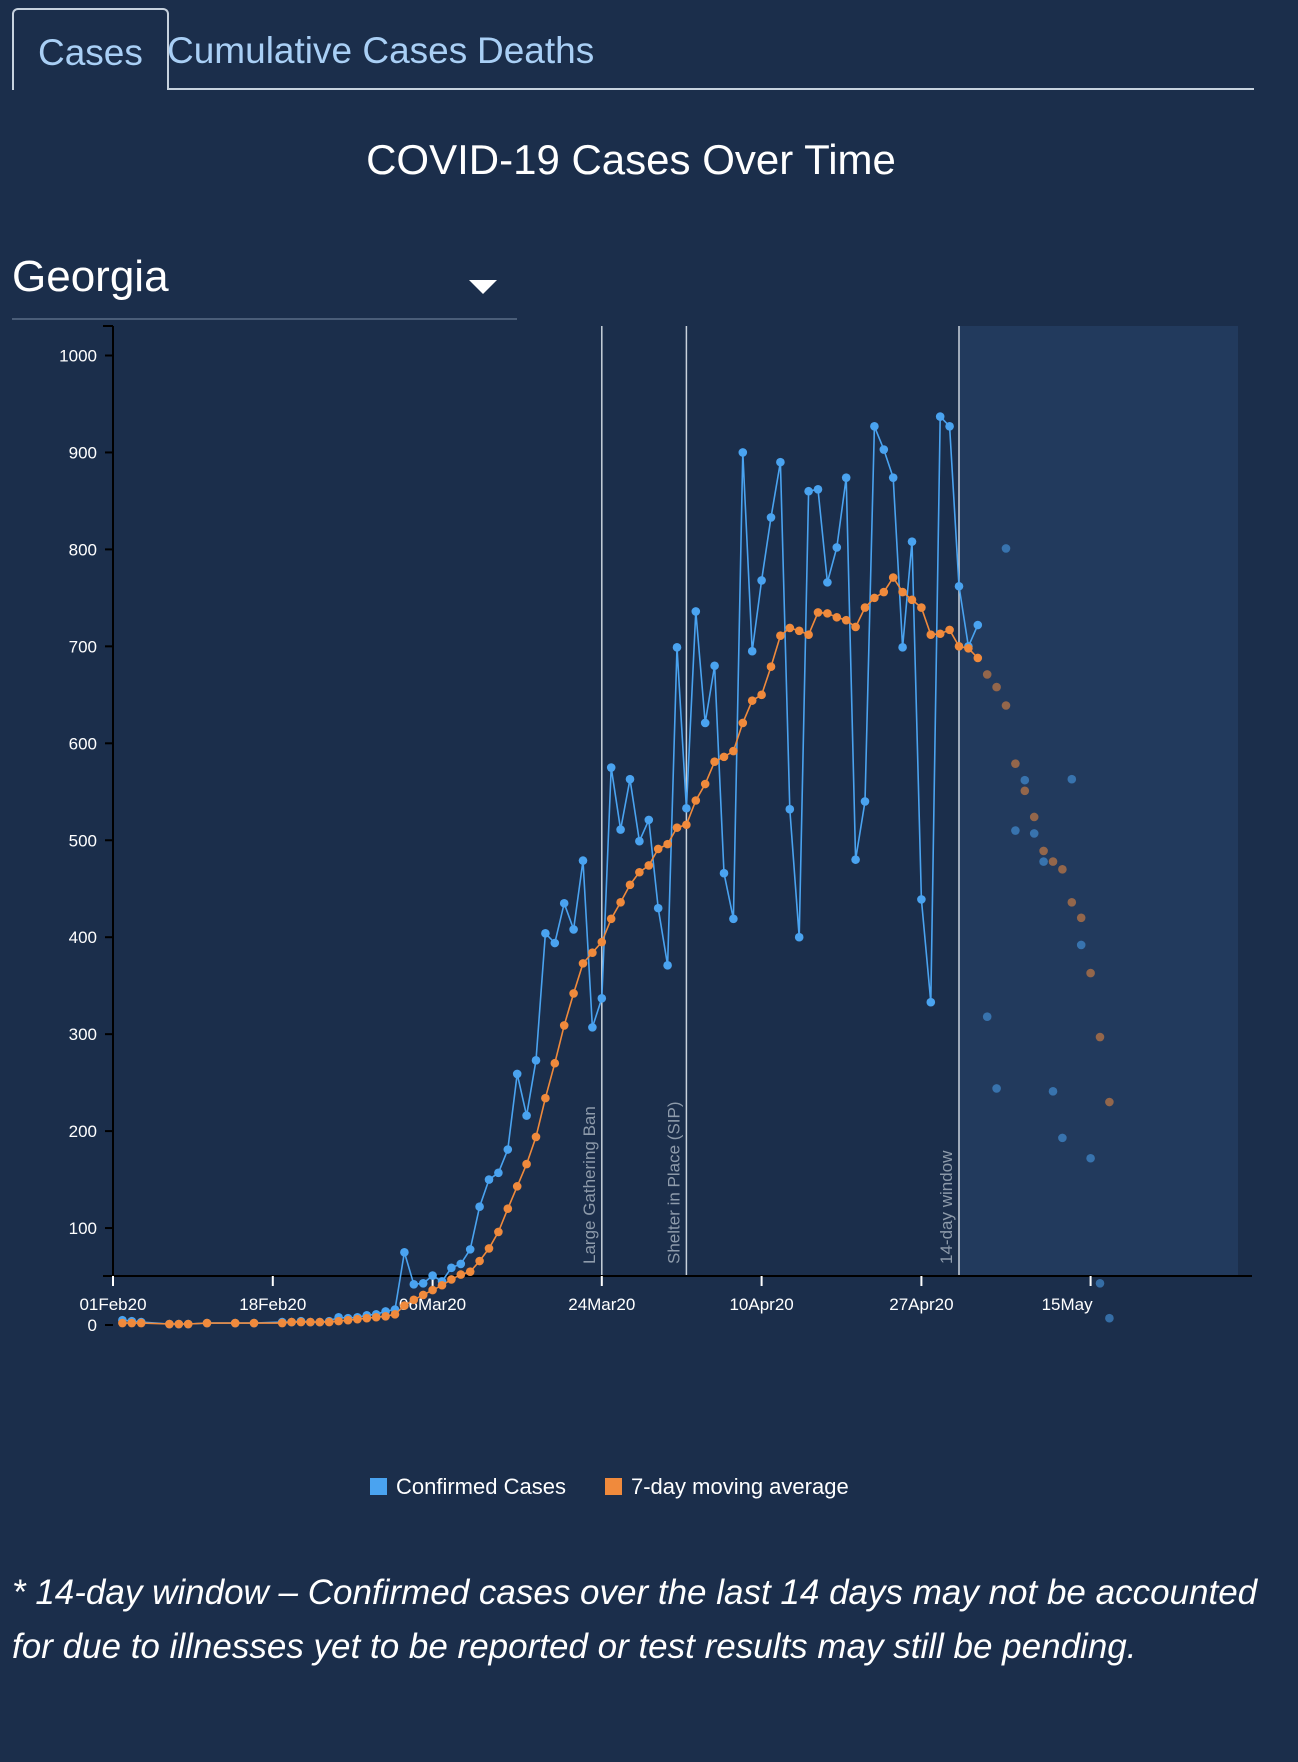 Image resolution: width=1298 pixels, height=1762 pixels. What do you see at coordinates (481, 1486) in the screenshot?
I see `legend-label: Confirmed Cases` at bounding box center [481, 1486].